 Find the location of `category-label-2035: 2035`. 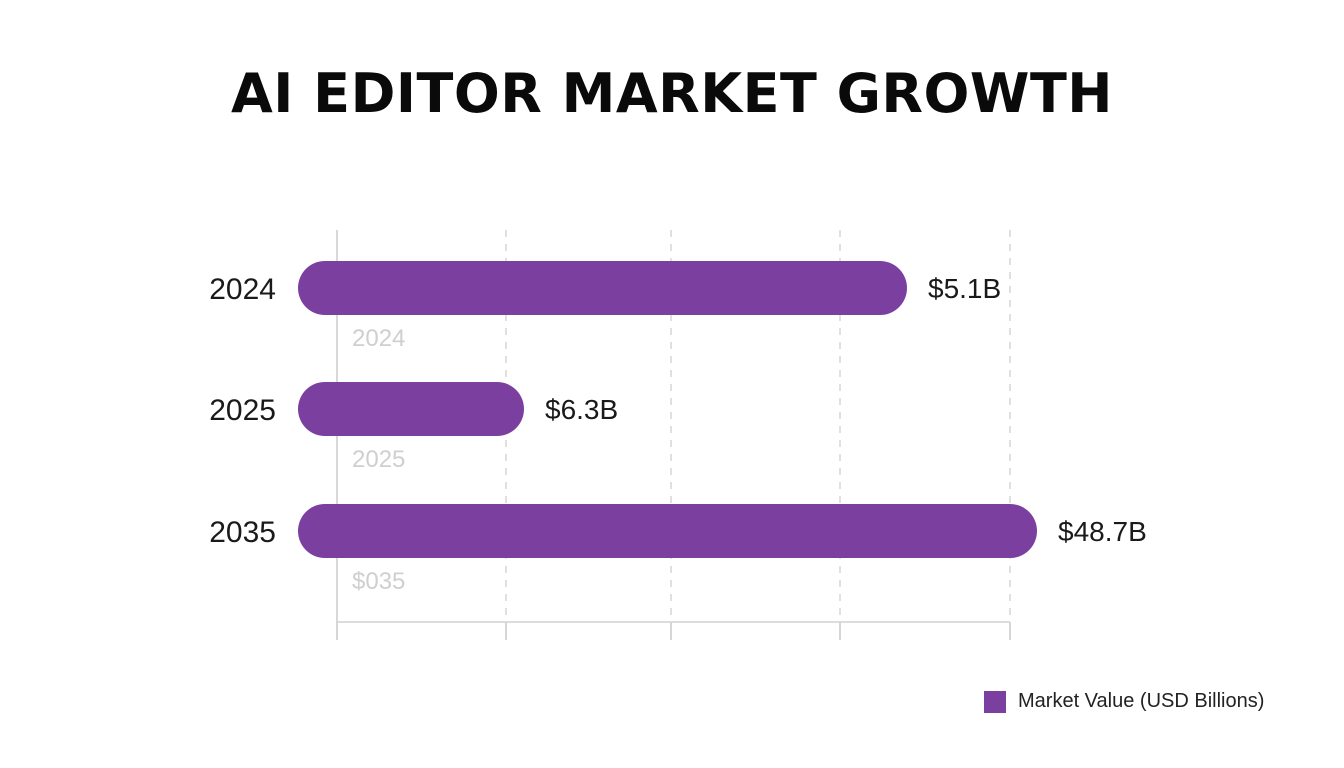

category-label-2035: 2035 is located at coordinates (242, 532).